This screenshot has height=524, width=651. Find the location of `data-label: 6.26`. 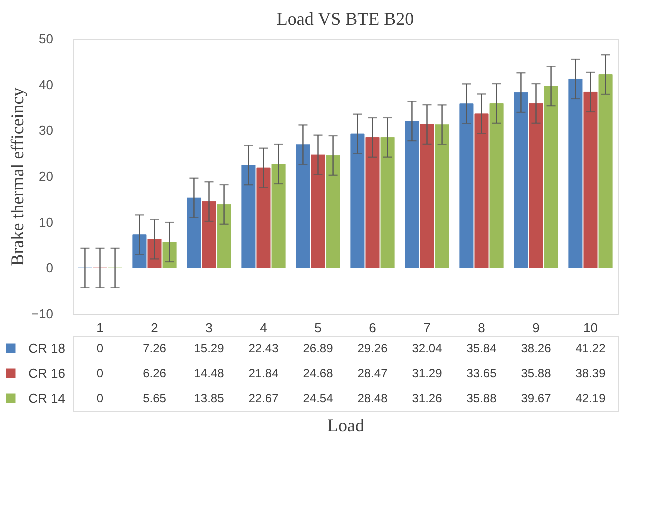

data-label: 6.26 is located at coordinates (155, 373).